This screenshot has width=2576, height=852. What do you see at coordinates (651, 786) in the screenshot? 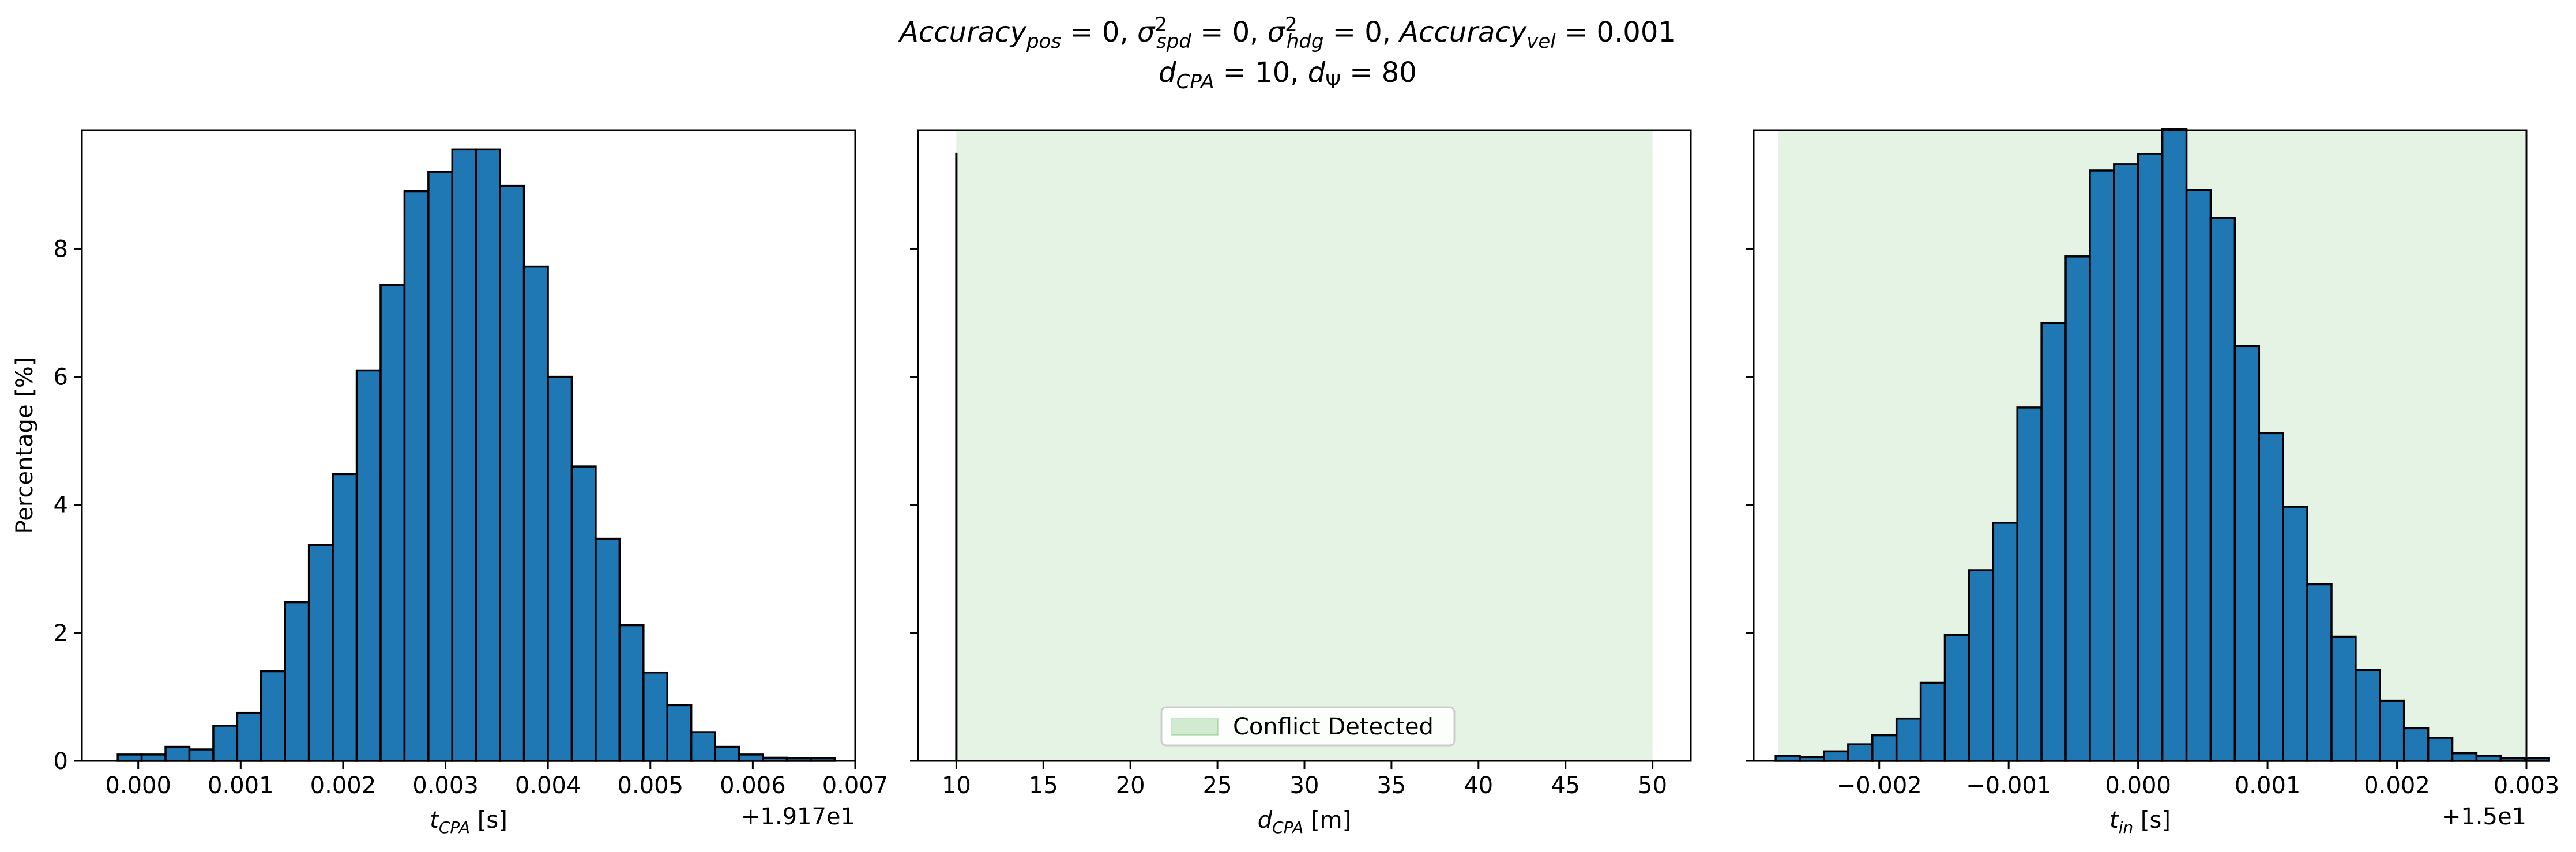
I see `x-tick-label: 0.005` at bounding box center [651, 786].